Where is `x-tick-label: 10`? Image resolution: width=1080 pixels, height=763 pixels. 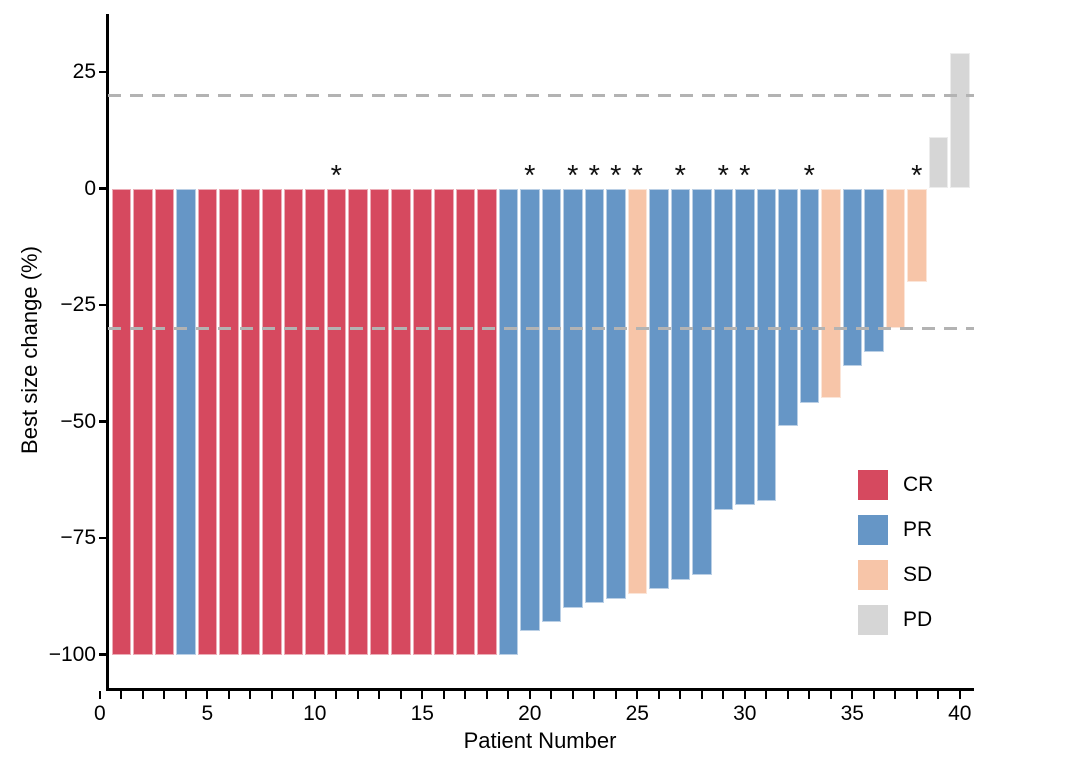
x-tick-label: 10 is located at coordinates (315, 713).